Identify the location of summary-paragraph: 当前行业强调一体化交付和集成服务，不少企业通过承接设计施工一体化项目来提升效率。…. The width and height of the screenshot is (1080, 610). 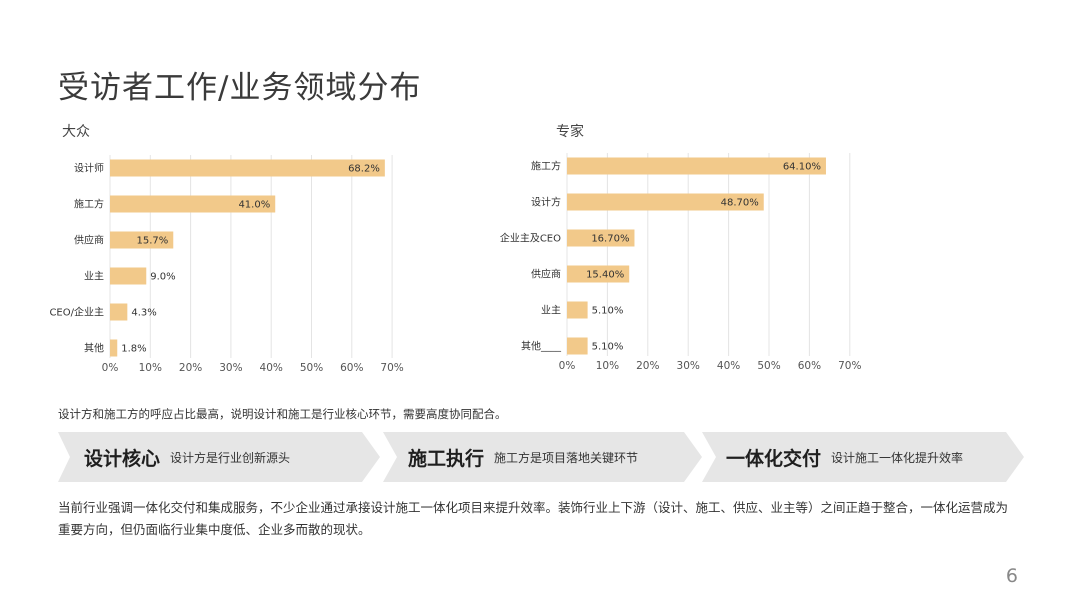
(533, 518).